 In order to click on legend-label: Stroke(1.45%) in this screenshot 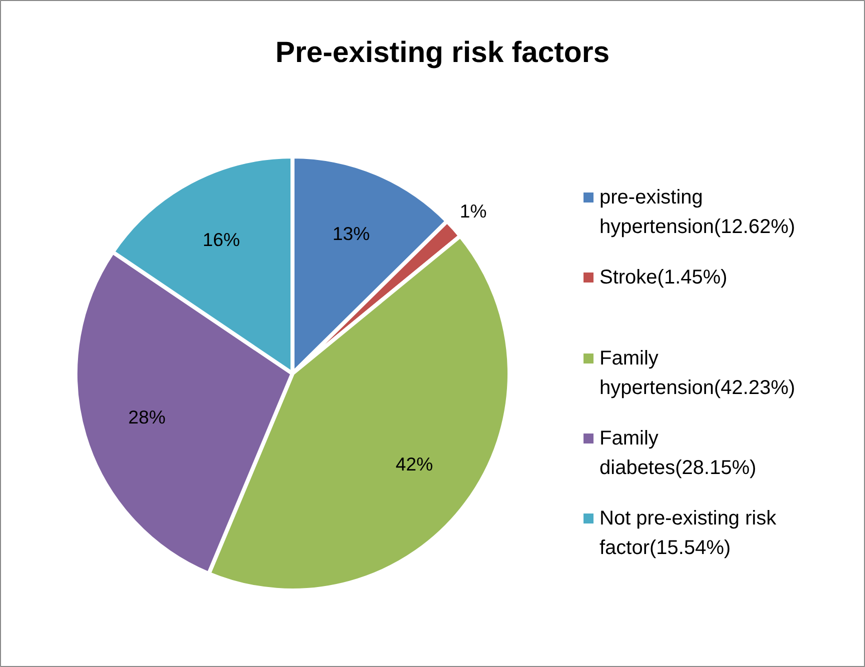, I will do `click(664, 277)`.